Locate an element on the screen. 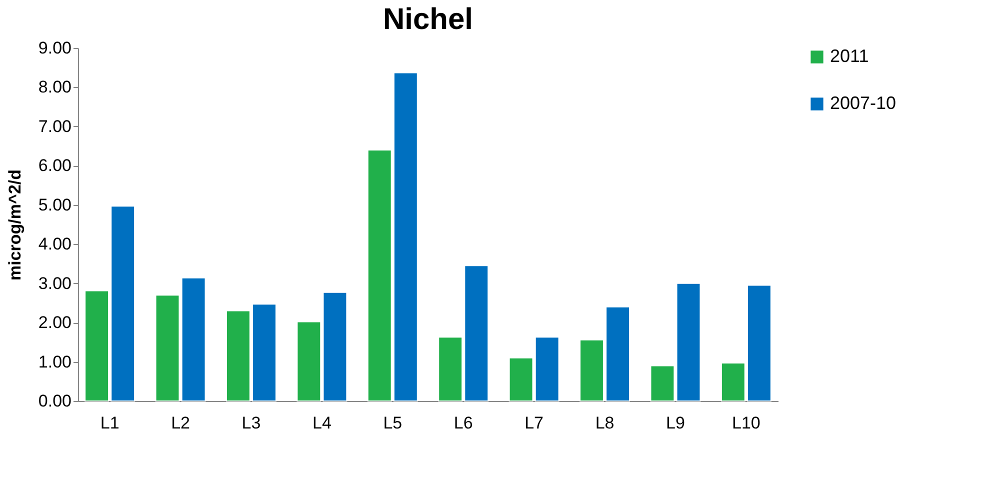  x-tick-label: L7 is located at coordinates (534, 423).